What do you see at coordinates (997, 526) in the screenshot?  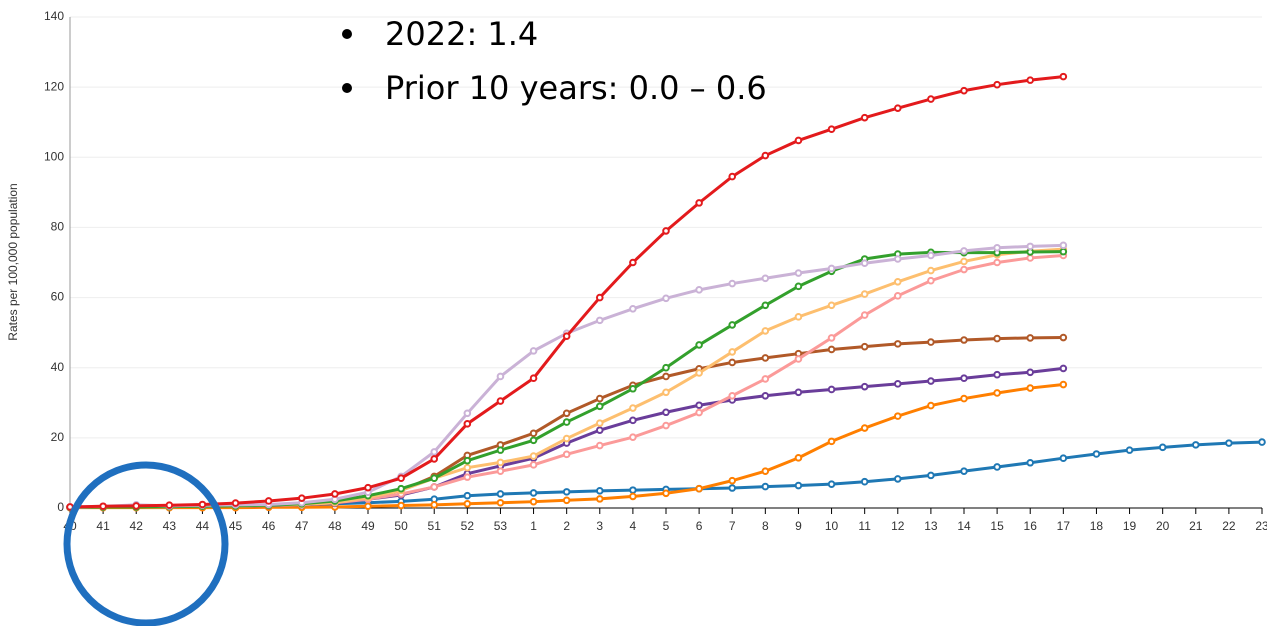 I see `x-tick-label: 15` at bounding box center [997, 526].